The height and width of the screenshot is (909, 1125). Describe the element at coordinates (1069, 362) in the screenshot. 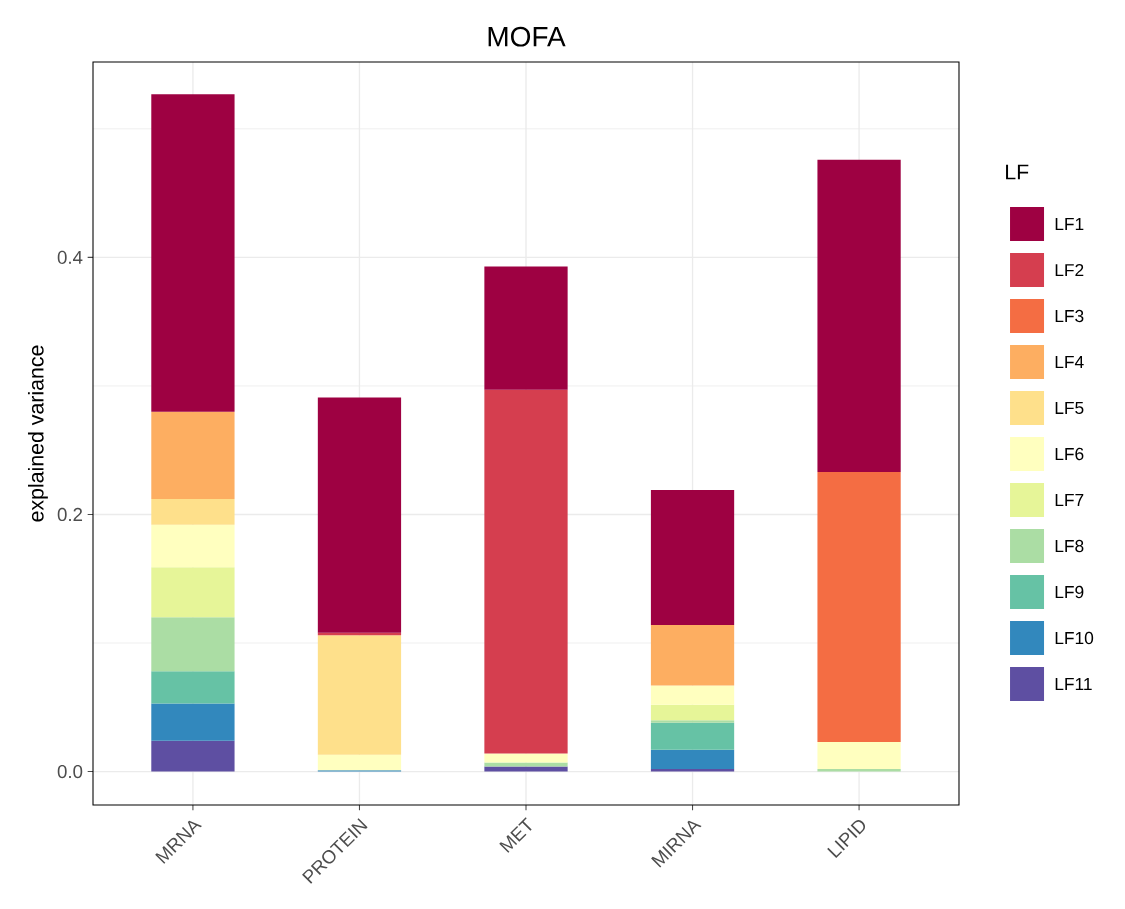

I see `legend-label: LF4` at that location.